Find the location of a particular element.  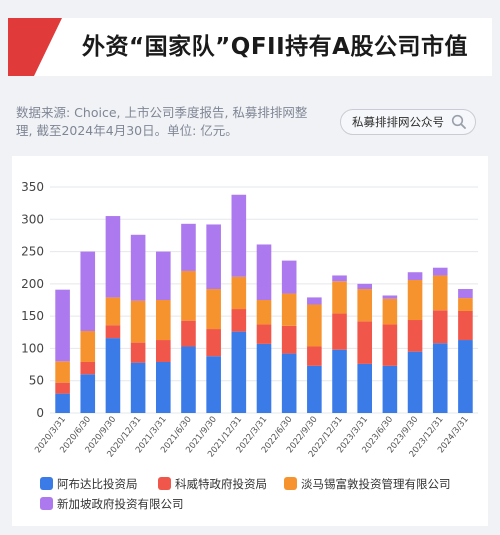

legend-item-2: 淡马锡富敦投资管理有限公司 is located at coordinates (367, 484).